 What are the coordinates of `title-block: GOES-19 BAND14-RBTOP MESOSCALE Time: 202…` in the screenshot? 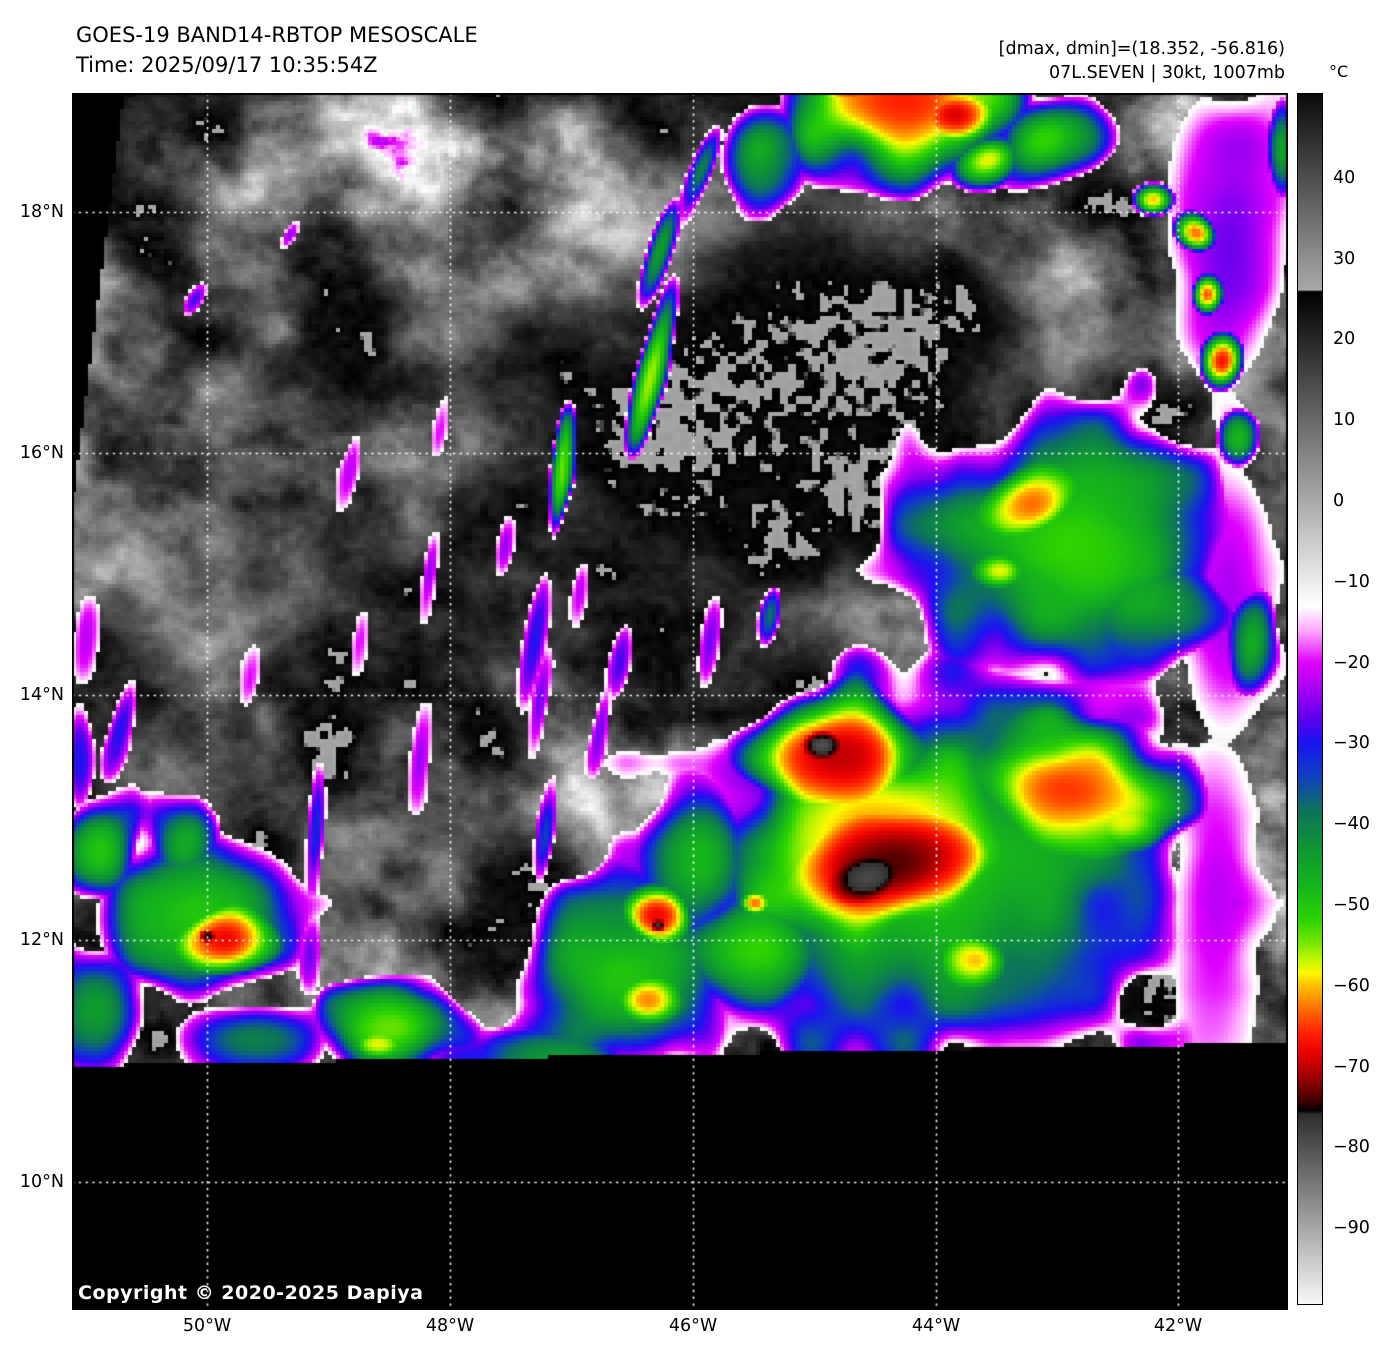 It's located at (277, 50).